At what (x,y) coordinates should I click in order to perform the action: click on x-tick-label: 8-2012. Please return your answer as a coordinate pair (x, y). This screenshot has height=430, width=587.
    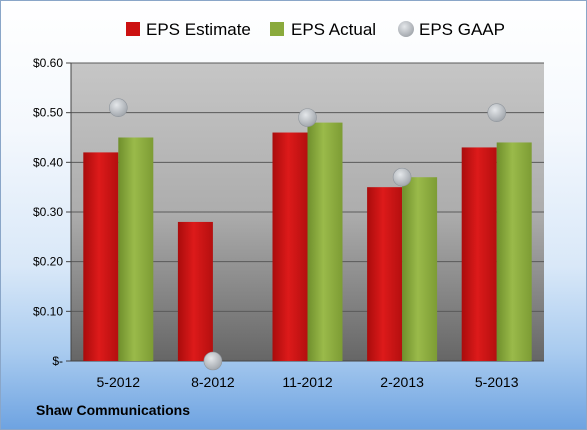
    Looking at the image, I should click on (213, 382).